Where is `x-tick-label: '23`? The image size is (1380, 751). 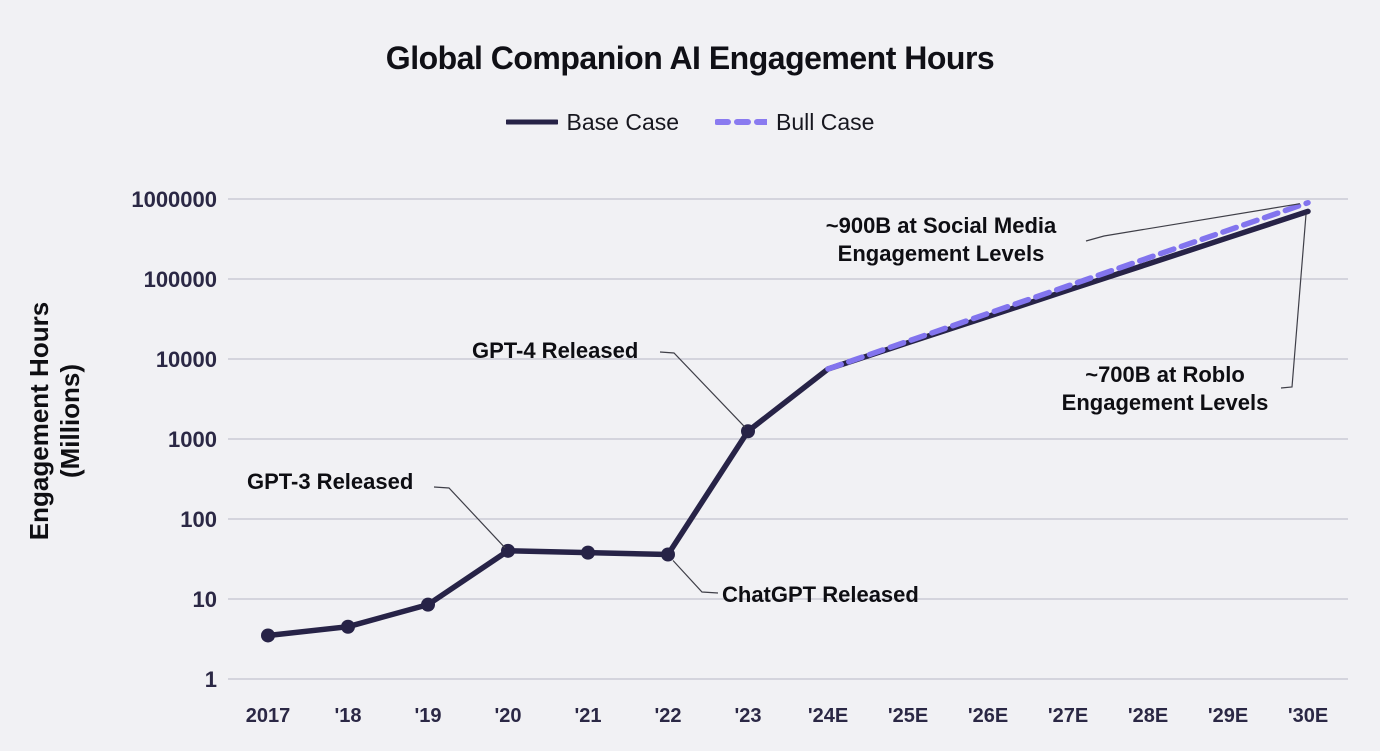 x-tick-label: '23 is located at coordinates (747, 716).